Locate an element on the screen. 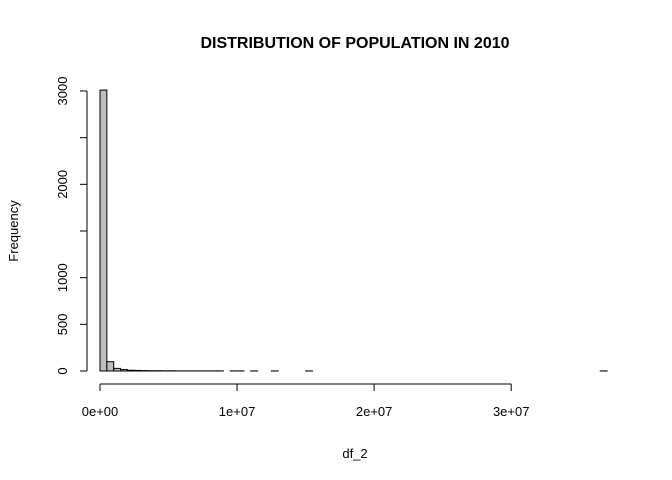 This screenshot has width=672, height=480. x-tick-label: 0e+00 is located at coordinates (100, 411).